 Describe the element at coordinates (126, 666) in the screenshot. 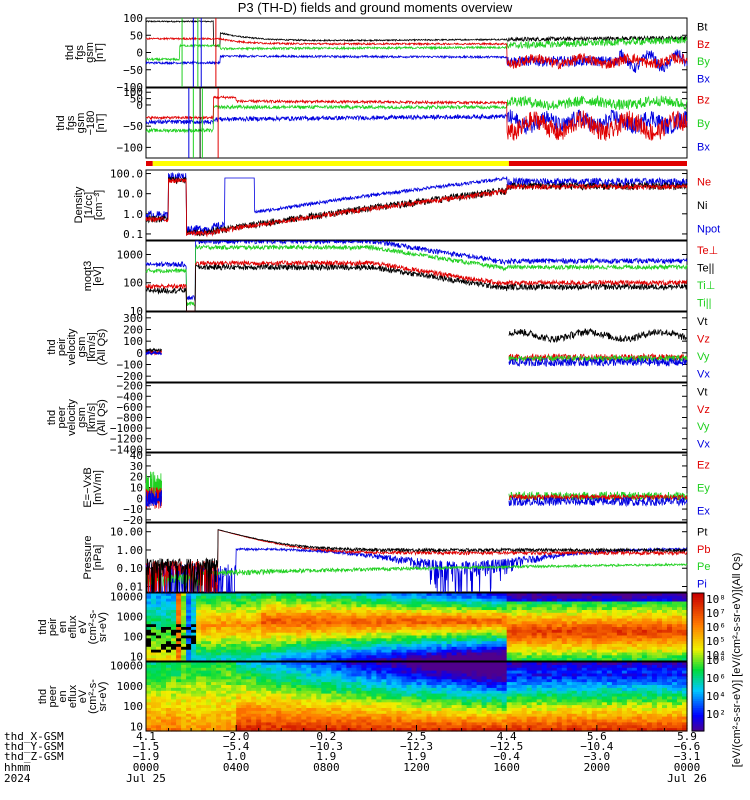

I see `y-tick-label: 10000` at that location.